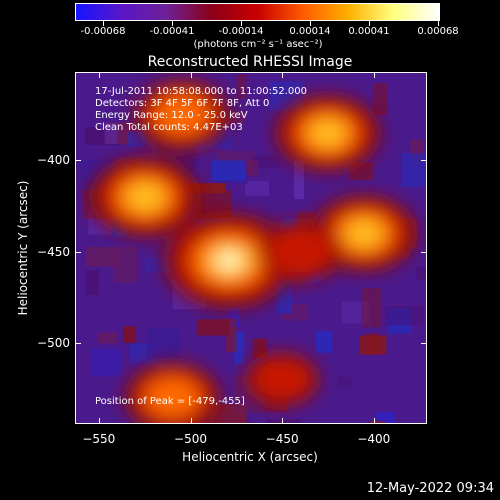  Describe the element at coordinates (190, 439) in the screenshot. I see `x-axis-tick-label: −500` at that location.